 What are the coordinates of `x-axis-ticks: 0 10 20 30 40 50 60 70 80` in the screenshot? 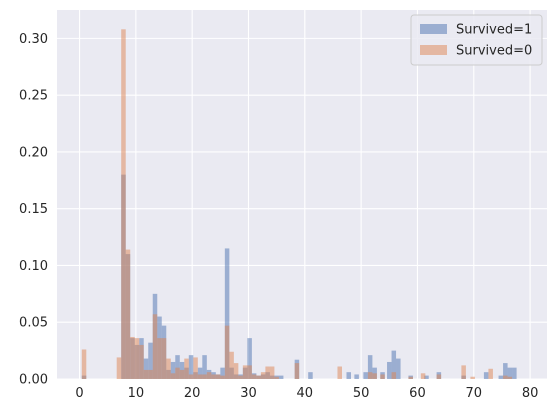 It's located at (306, 393).